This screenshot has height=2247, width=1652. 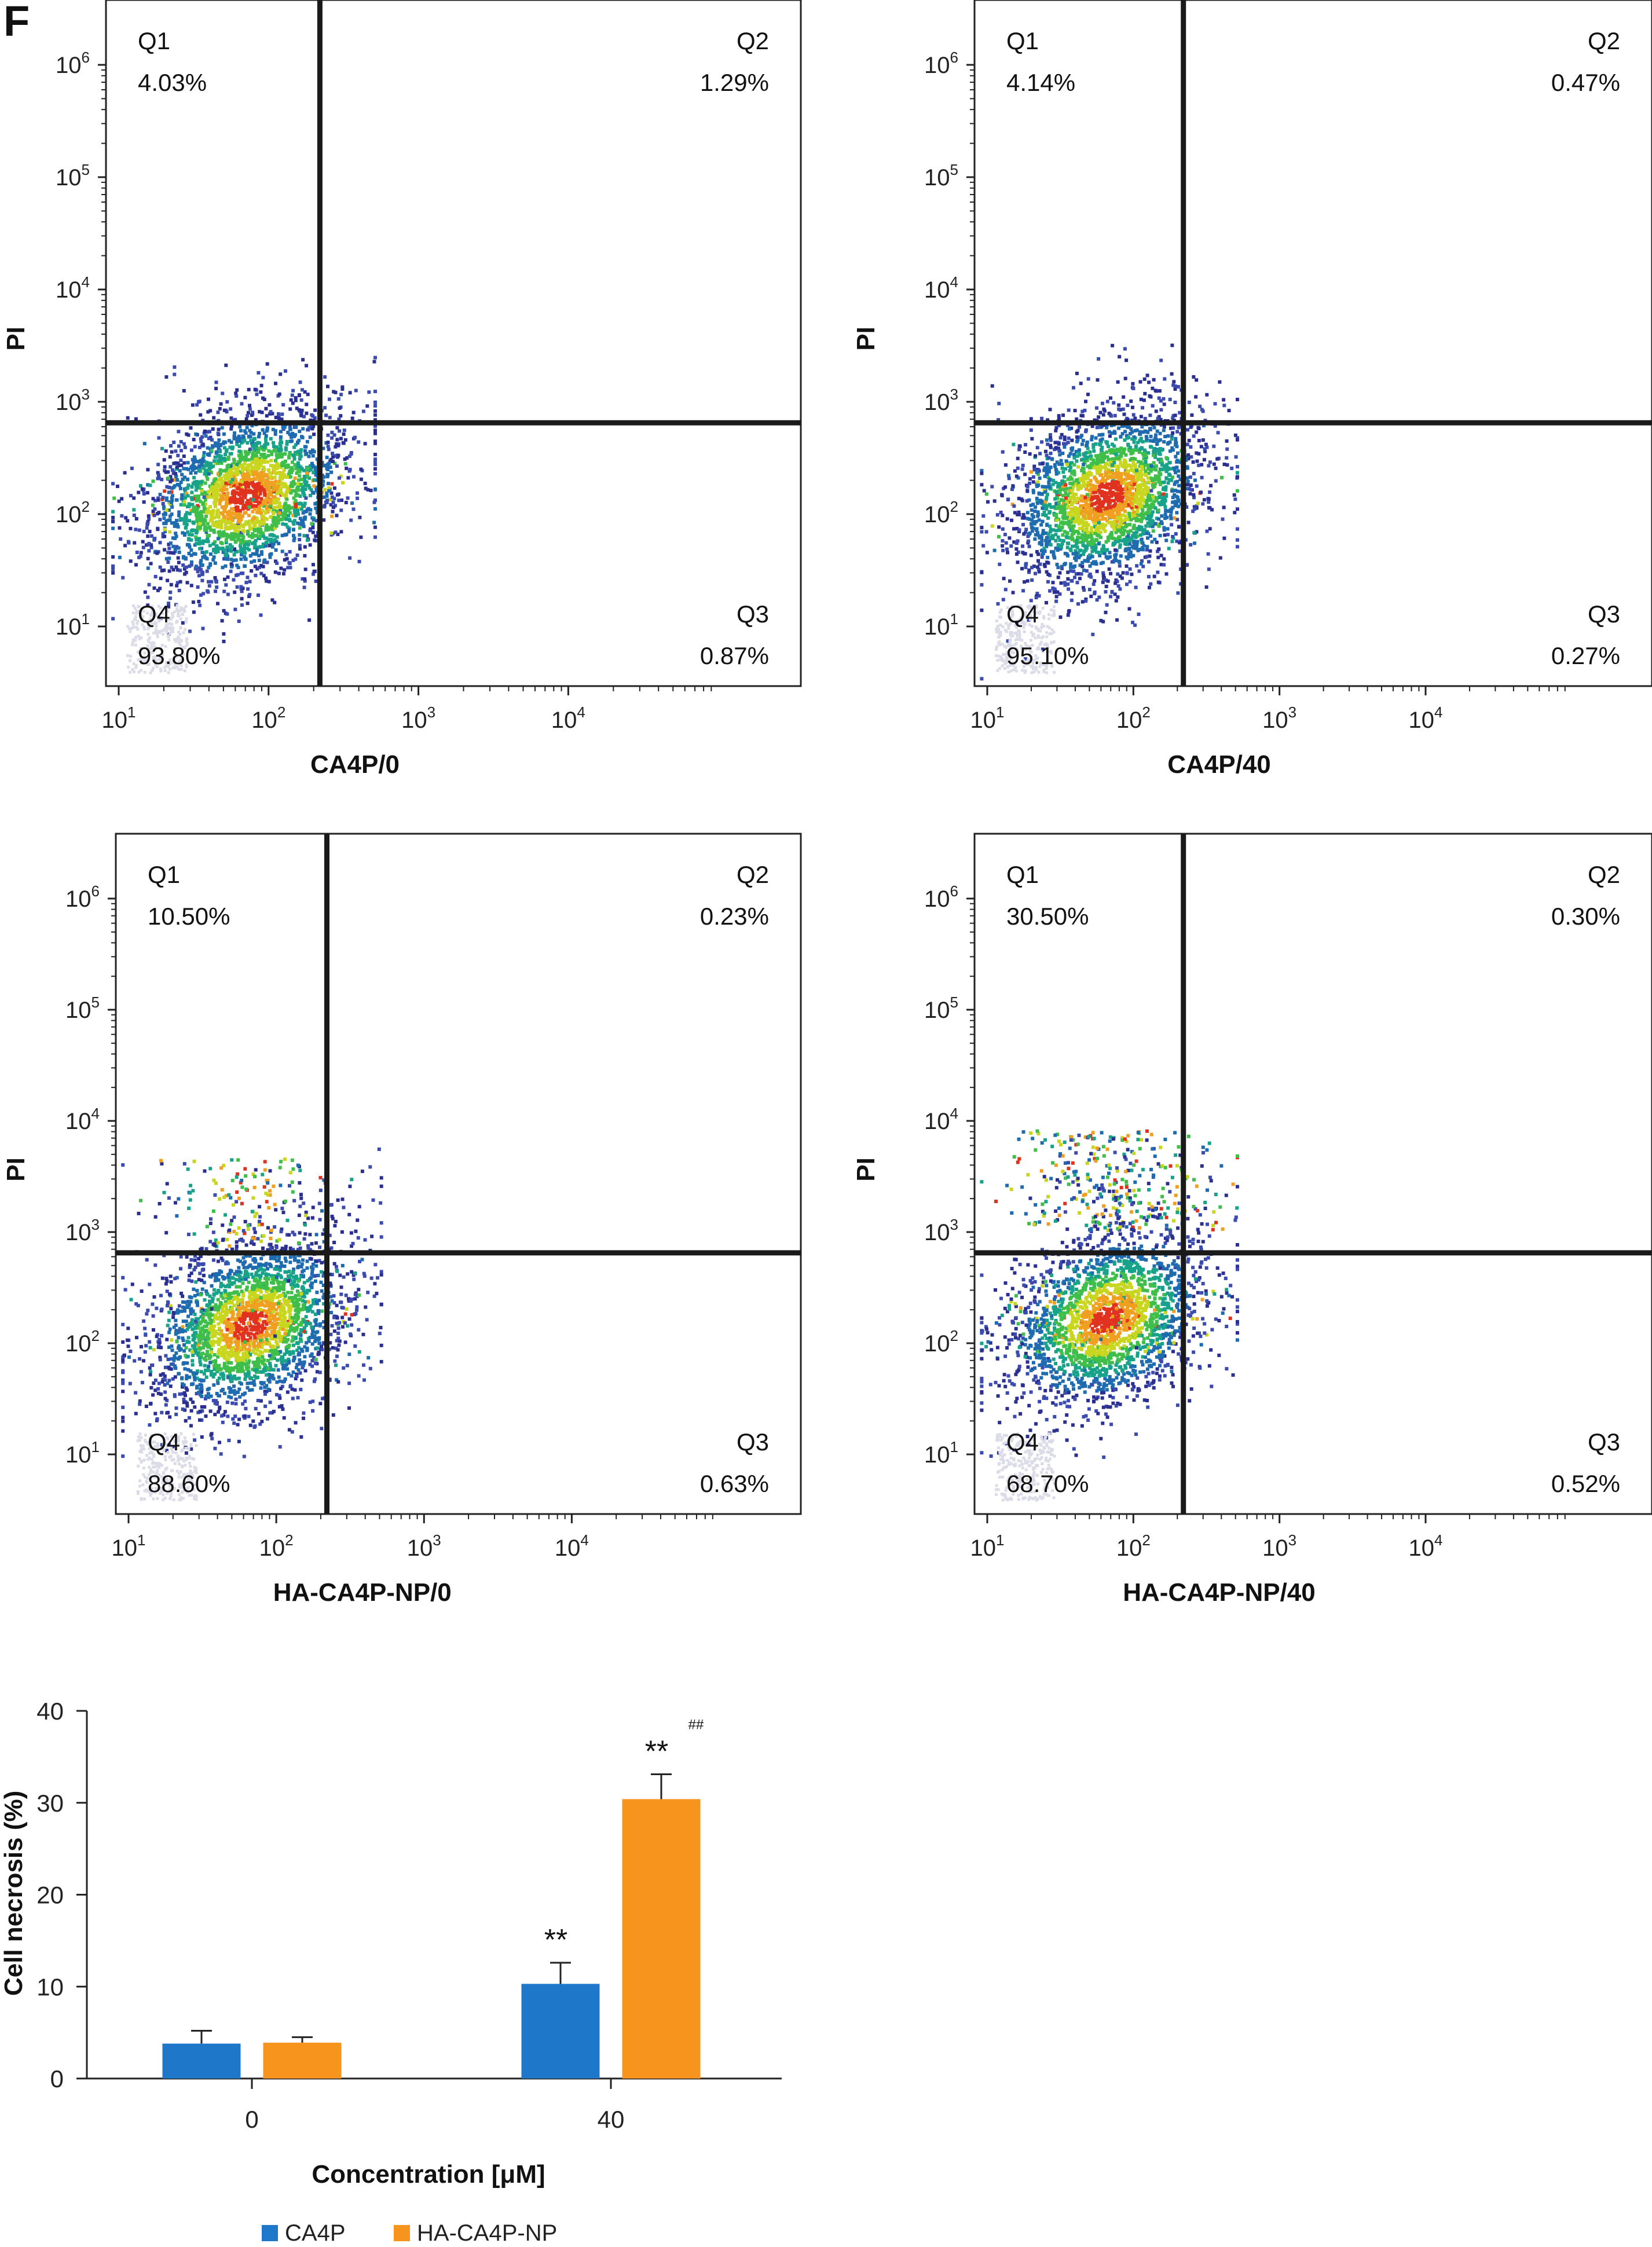 What do you see at coordinates (735, 917) in the screenshot?
I see `quadrant-value-q2: 0.23%` at bounding box center [735, 917].